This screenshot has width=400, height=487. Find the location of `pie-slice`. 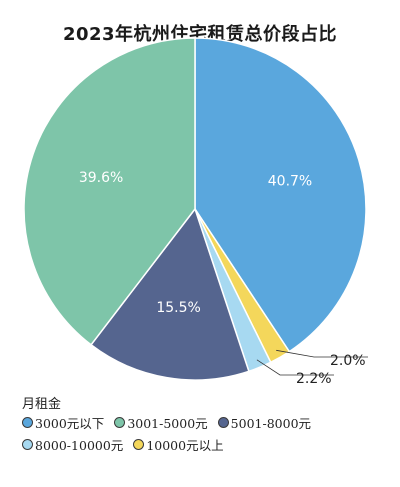

pie-slice is located at coordinates (169, 294).